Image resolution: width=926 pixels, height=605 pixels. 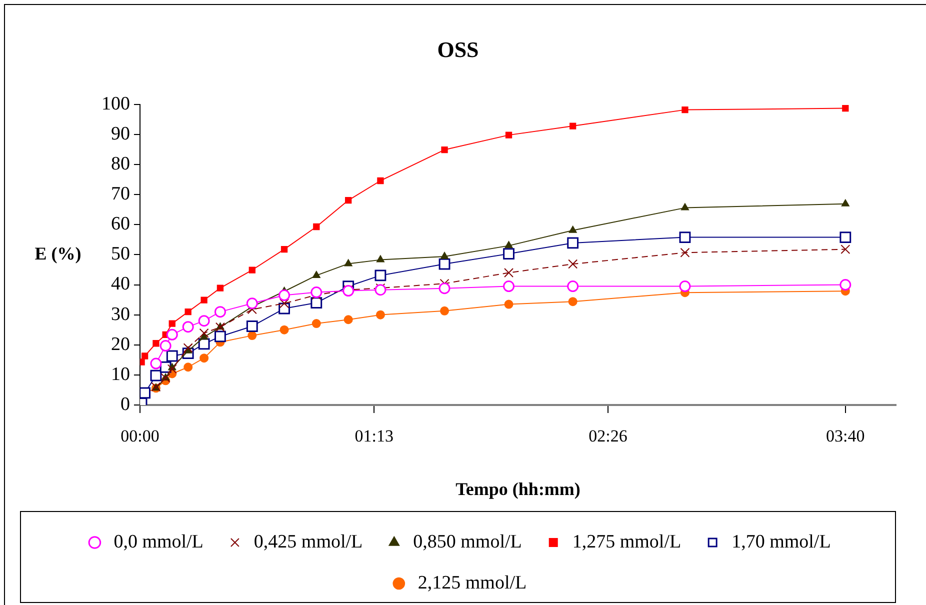 I want to click on legend-label: 1,275 mmol/L, so click(x=627, y=541).